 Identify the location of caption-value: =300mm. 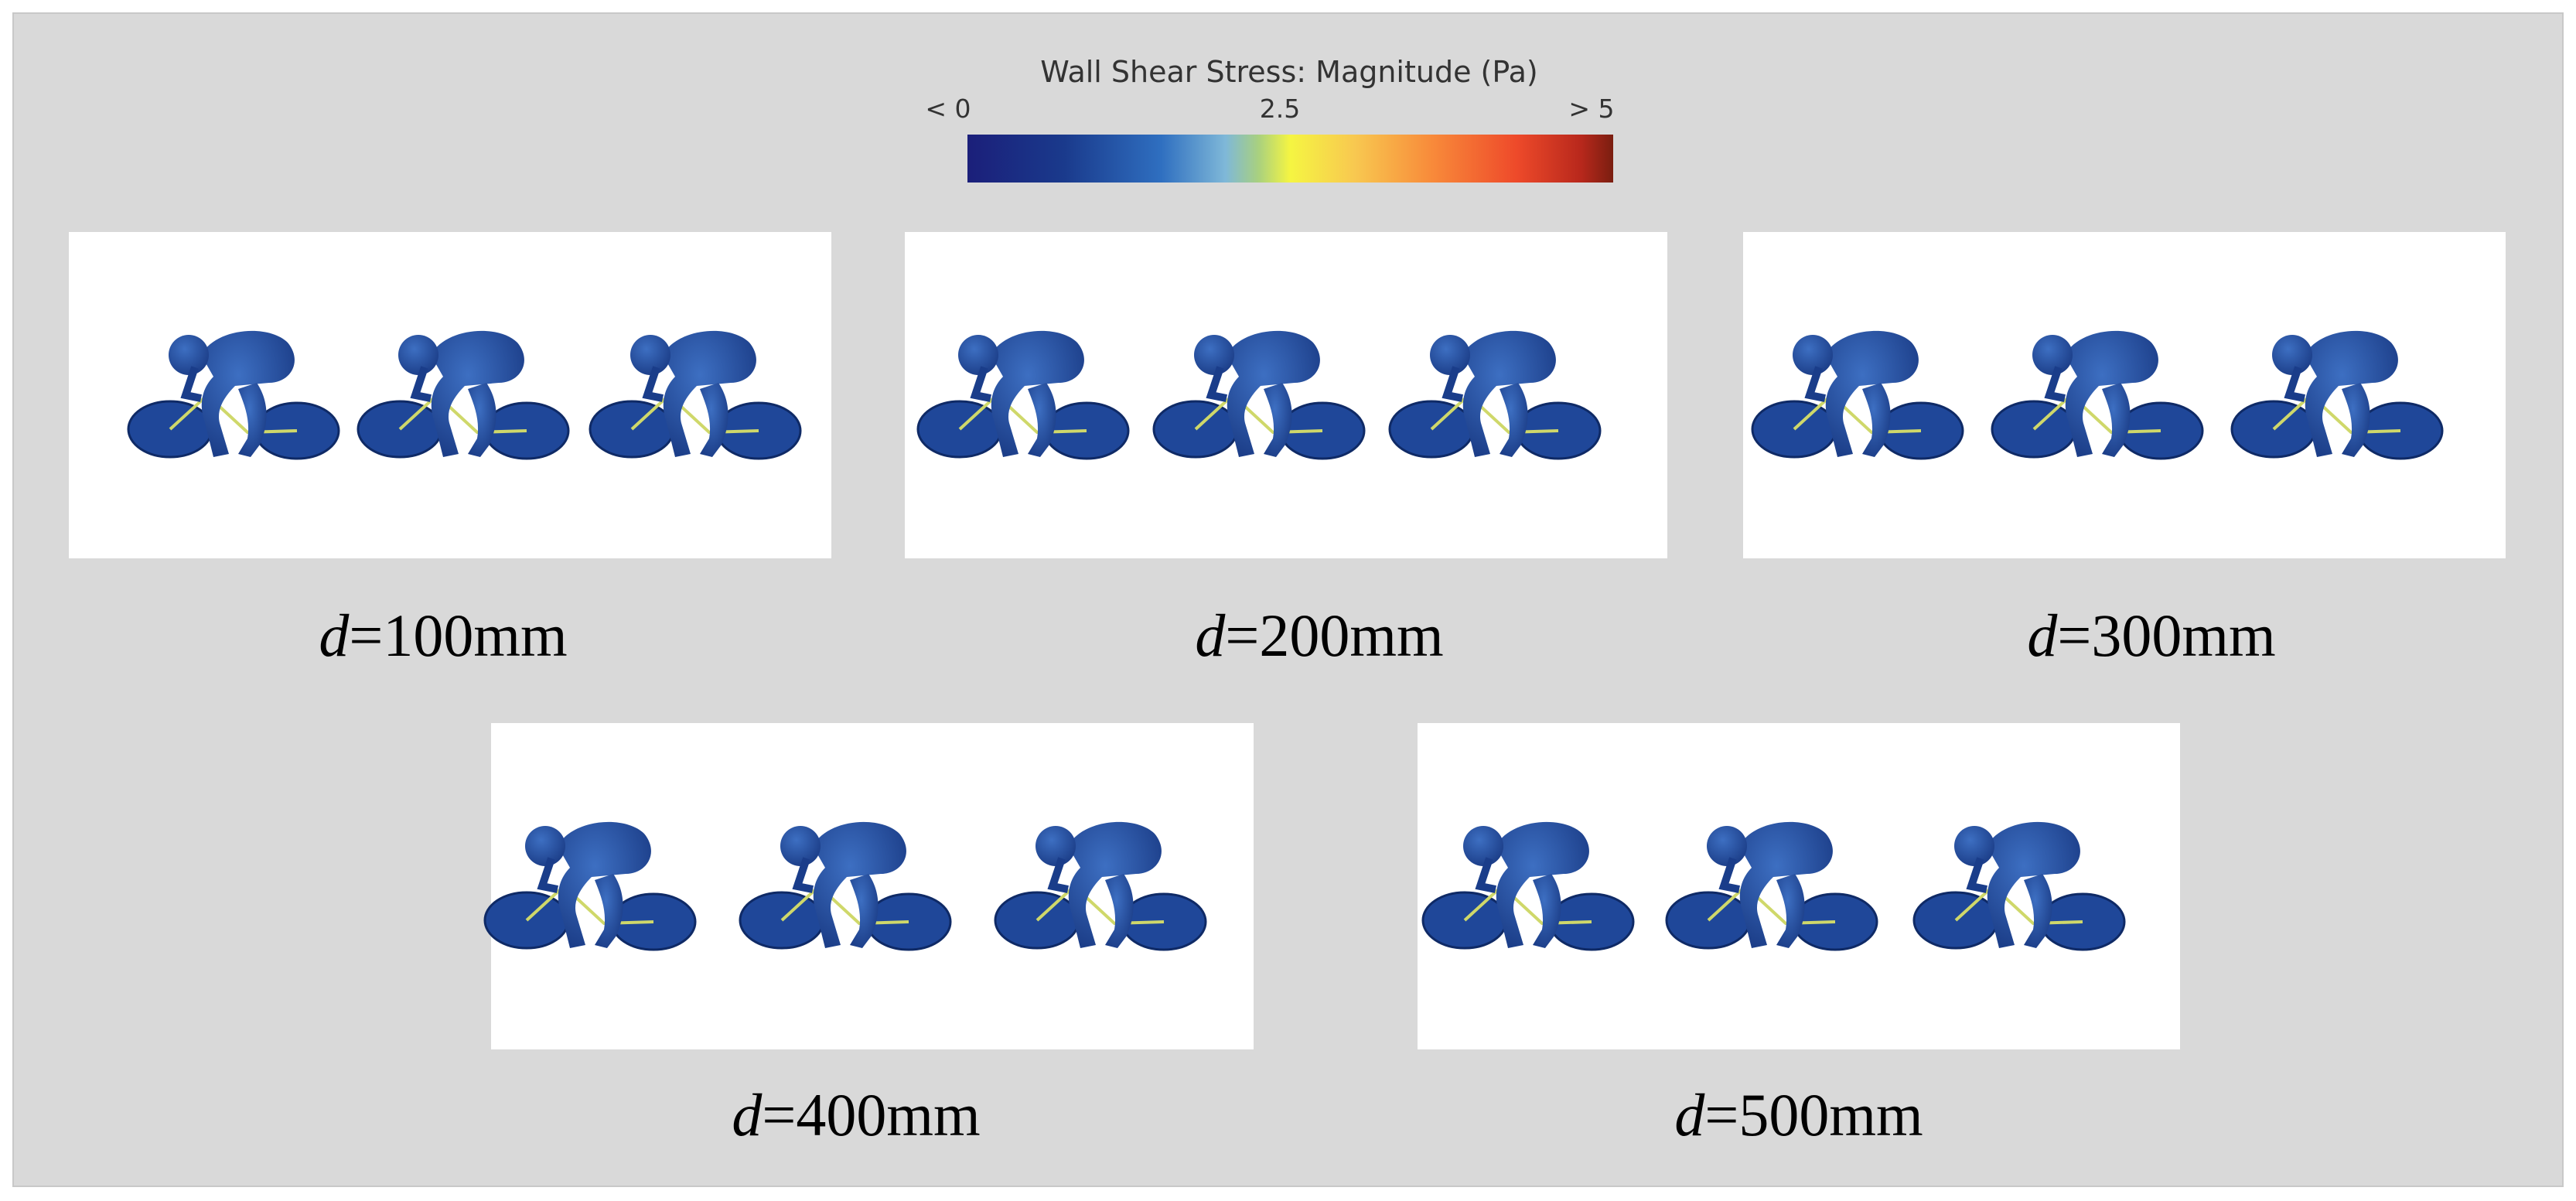
(2166, 635).